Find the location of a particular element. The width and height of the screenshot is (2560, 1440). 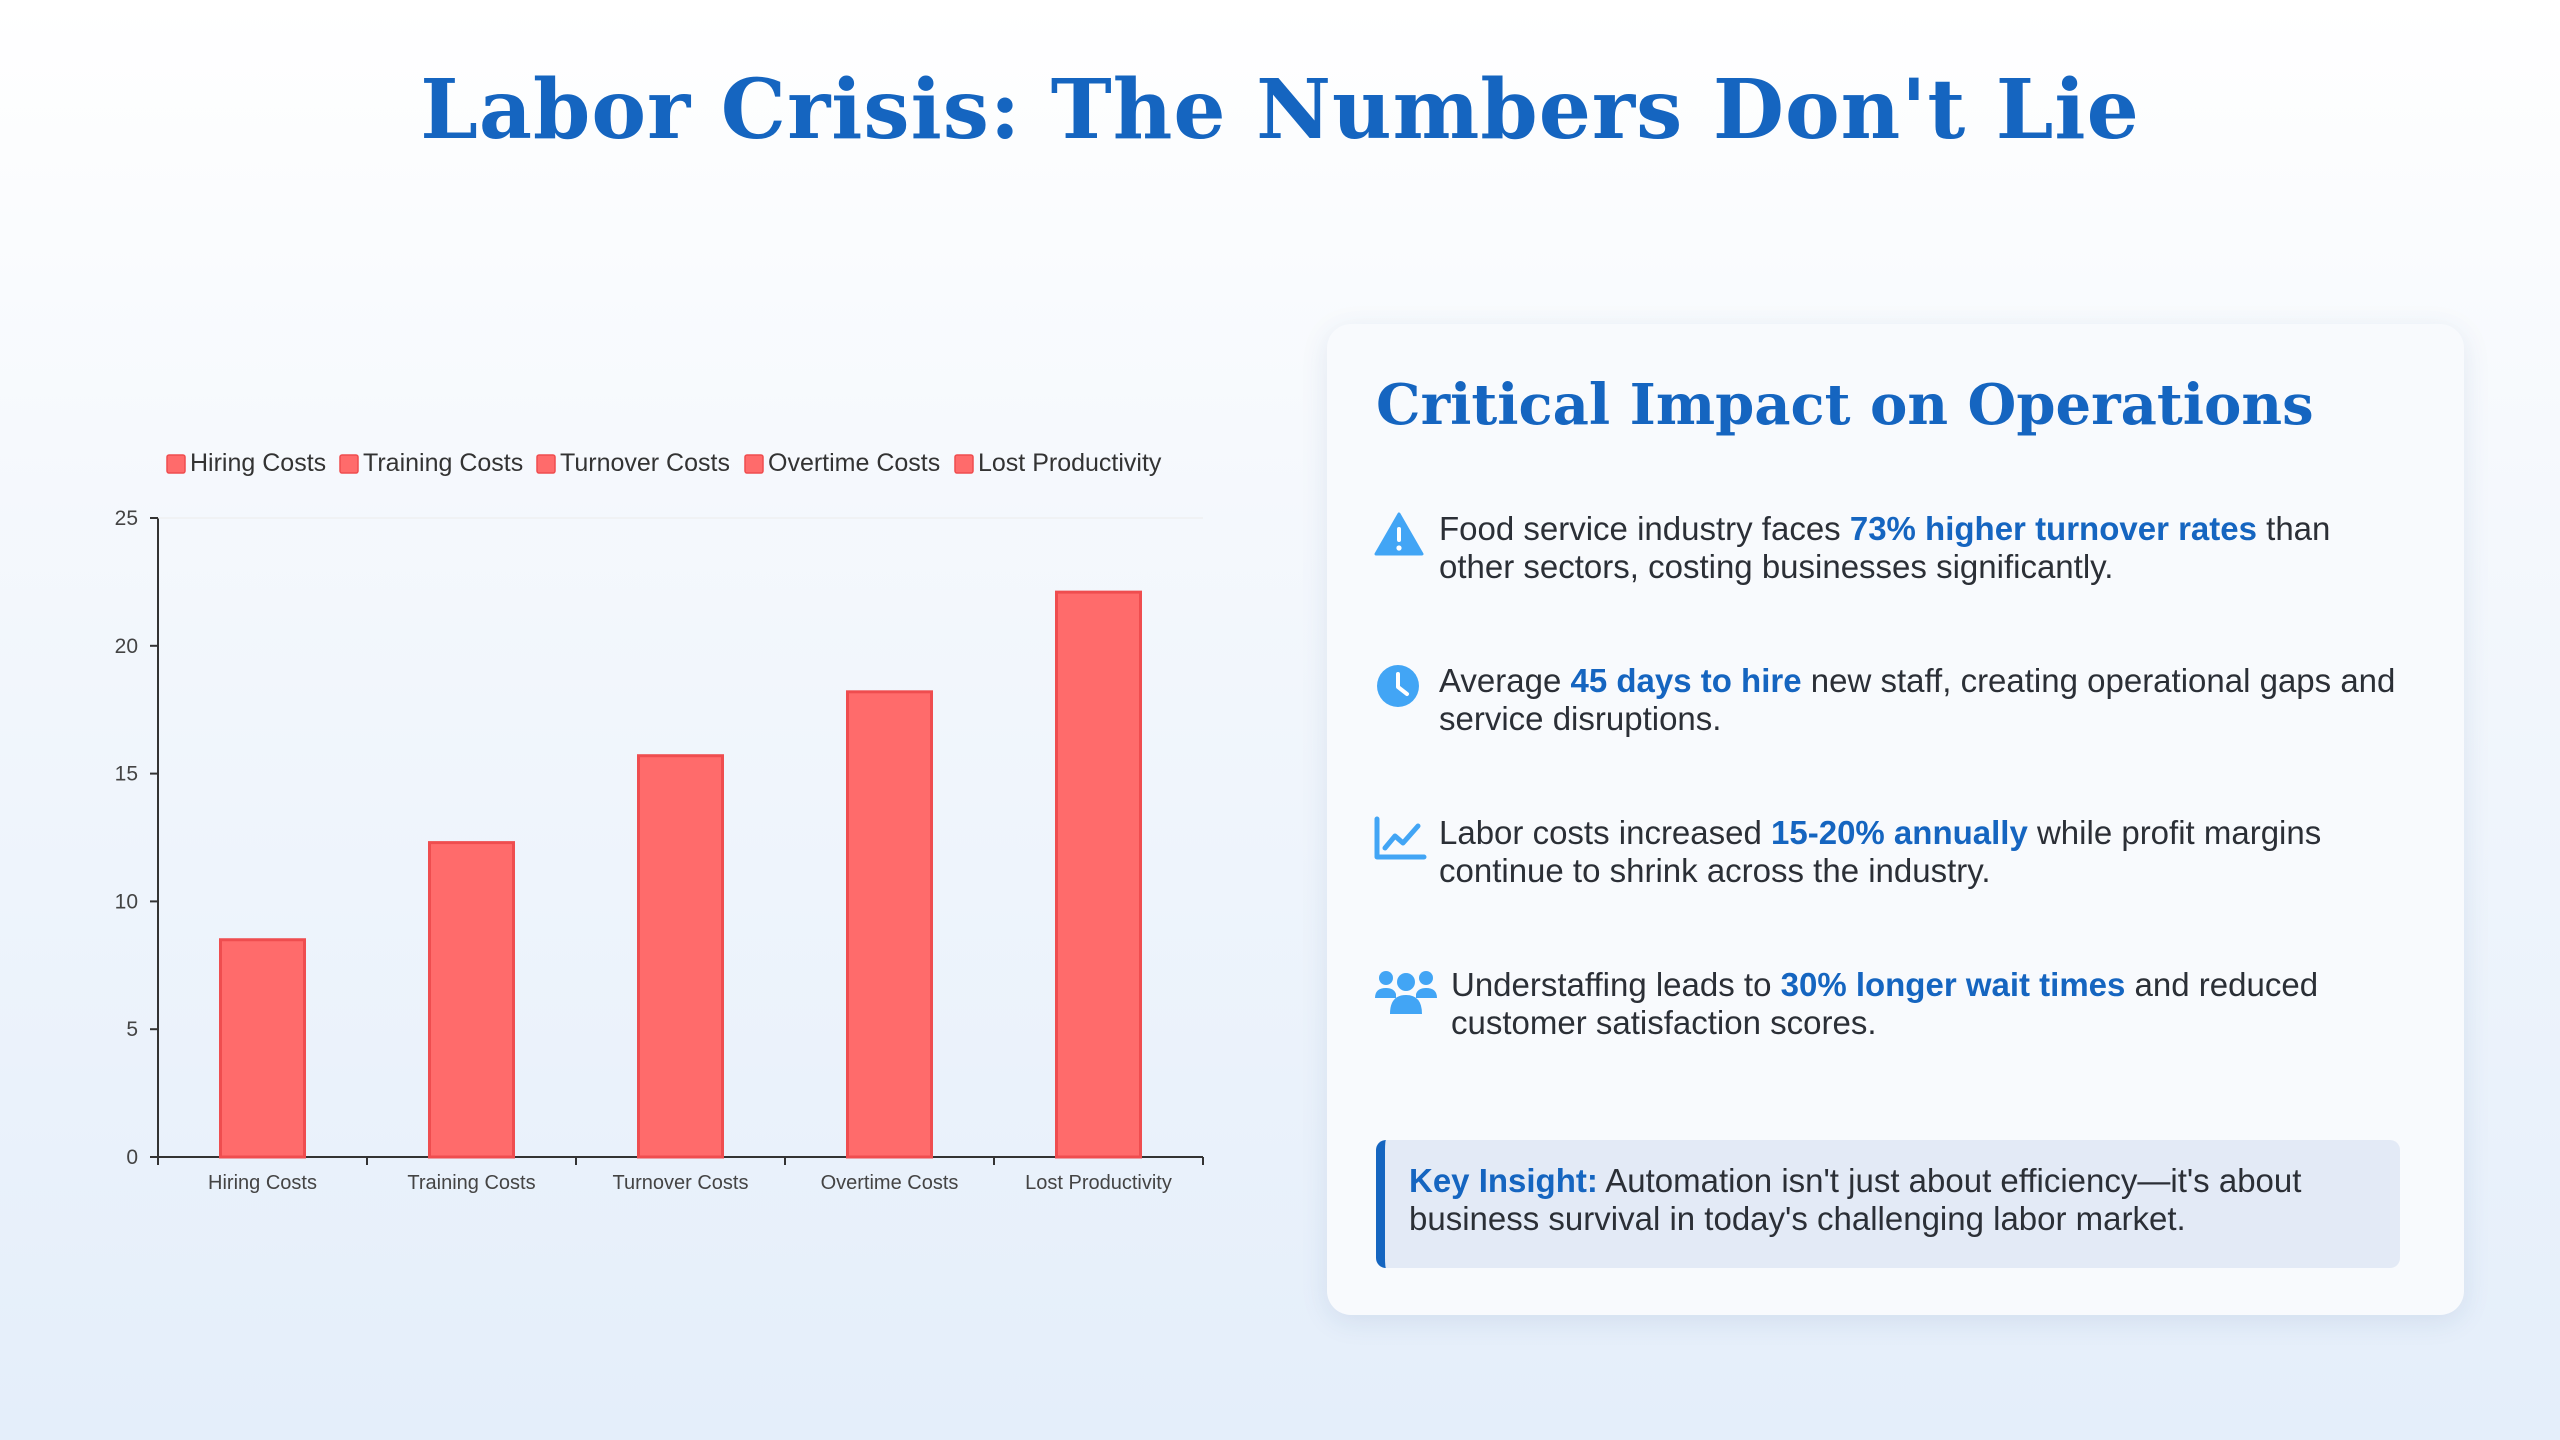

y-tick-label: 15 is located at coordinates (126, 774).